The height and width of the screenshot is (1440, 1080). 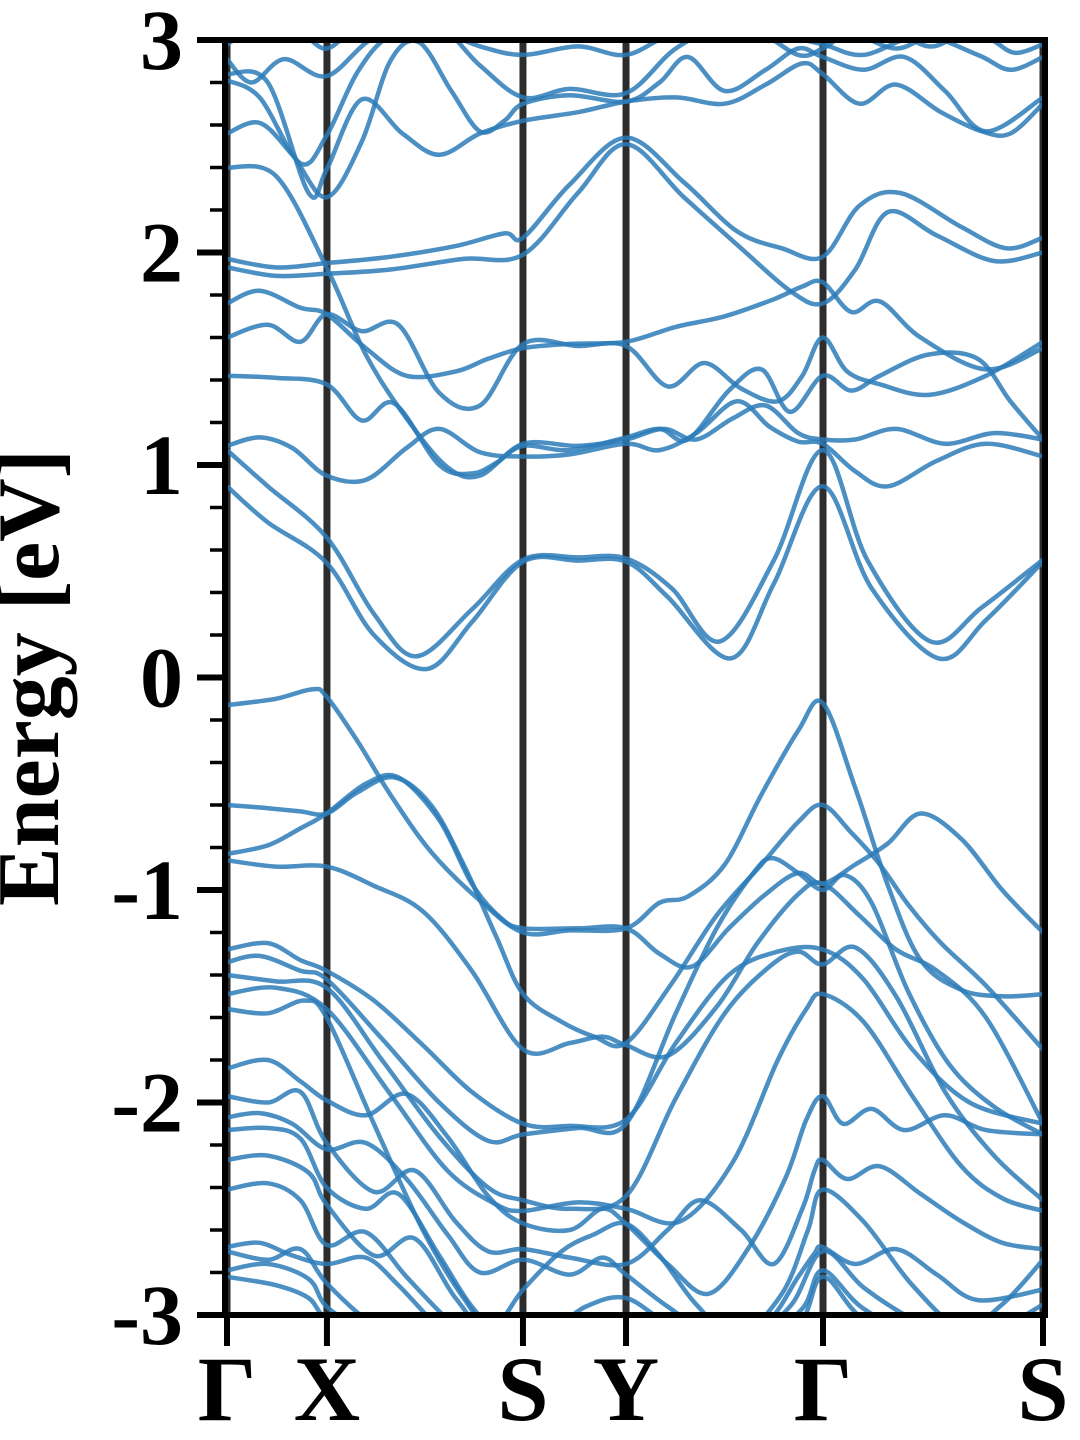 I want to click on y-tick-label: 1, so click(x=161, y=465).